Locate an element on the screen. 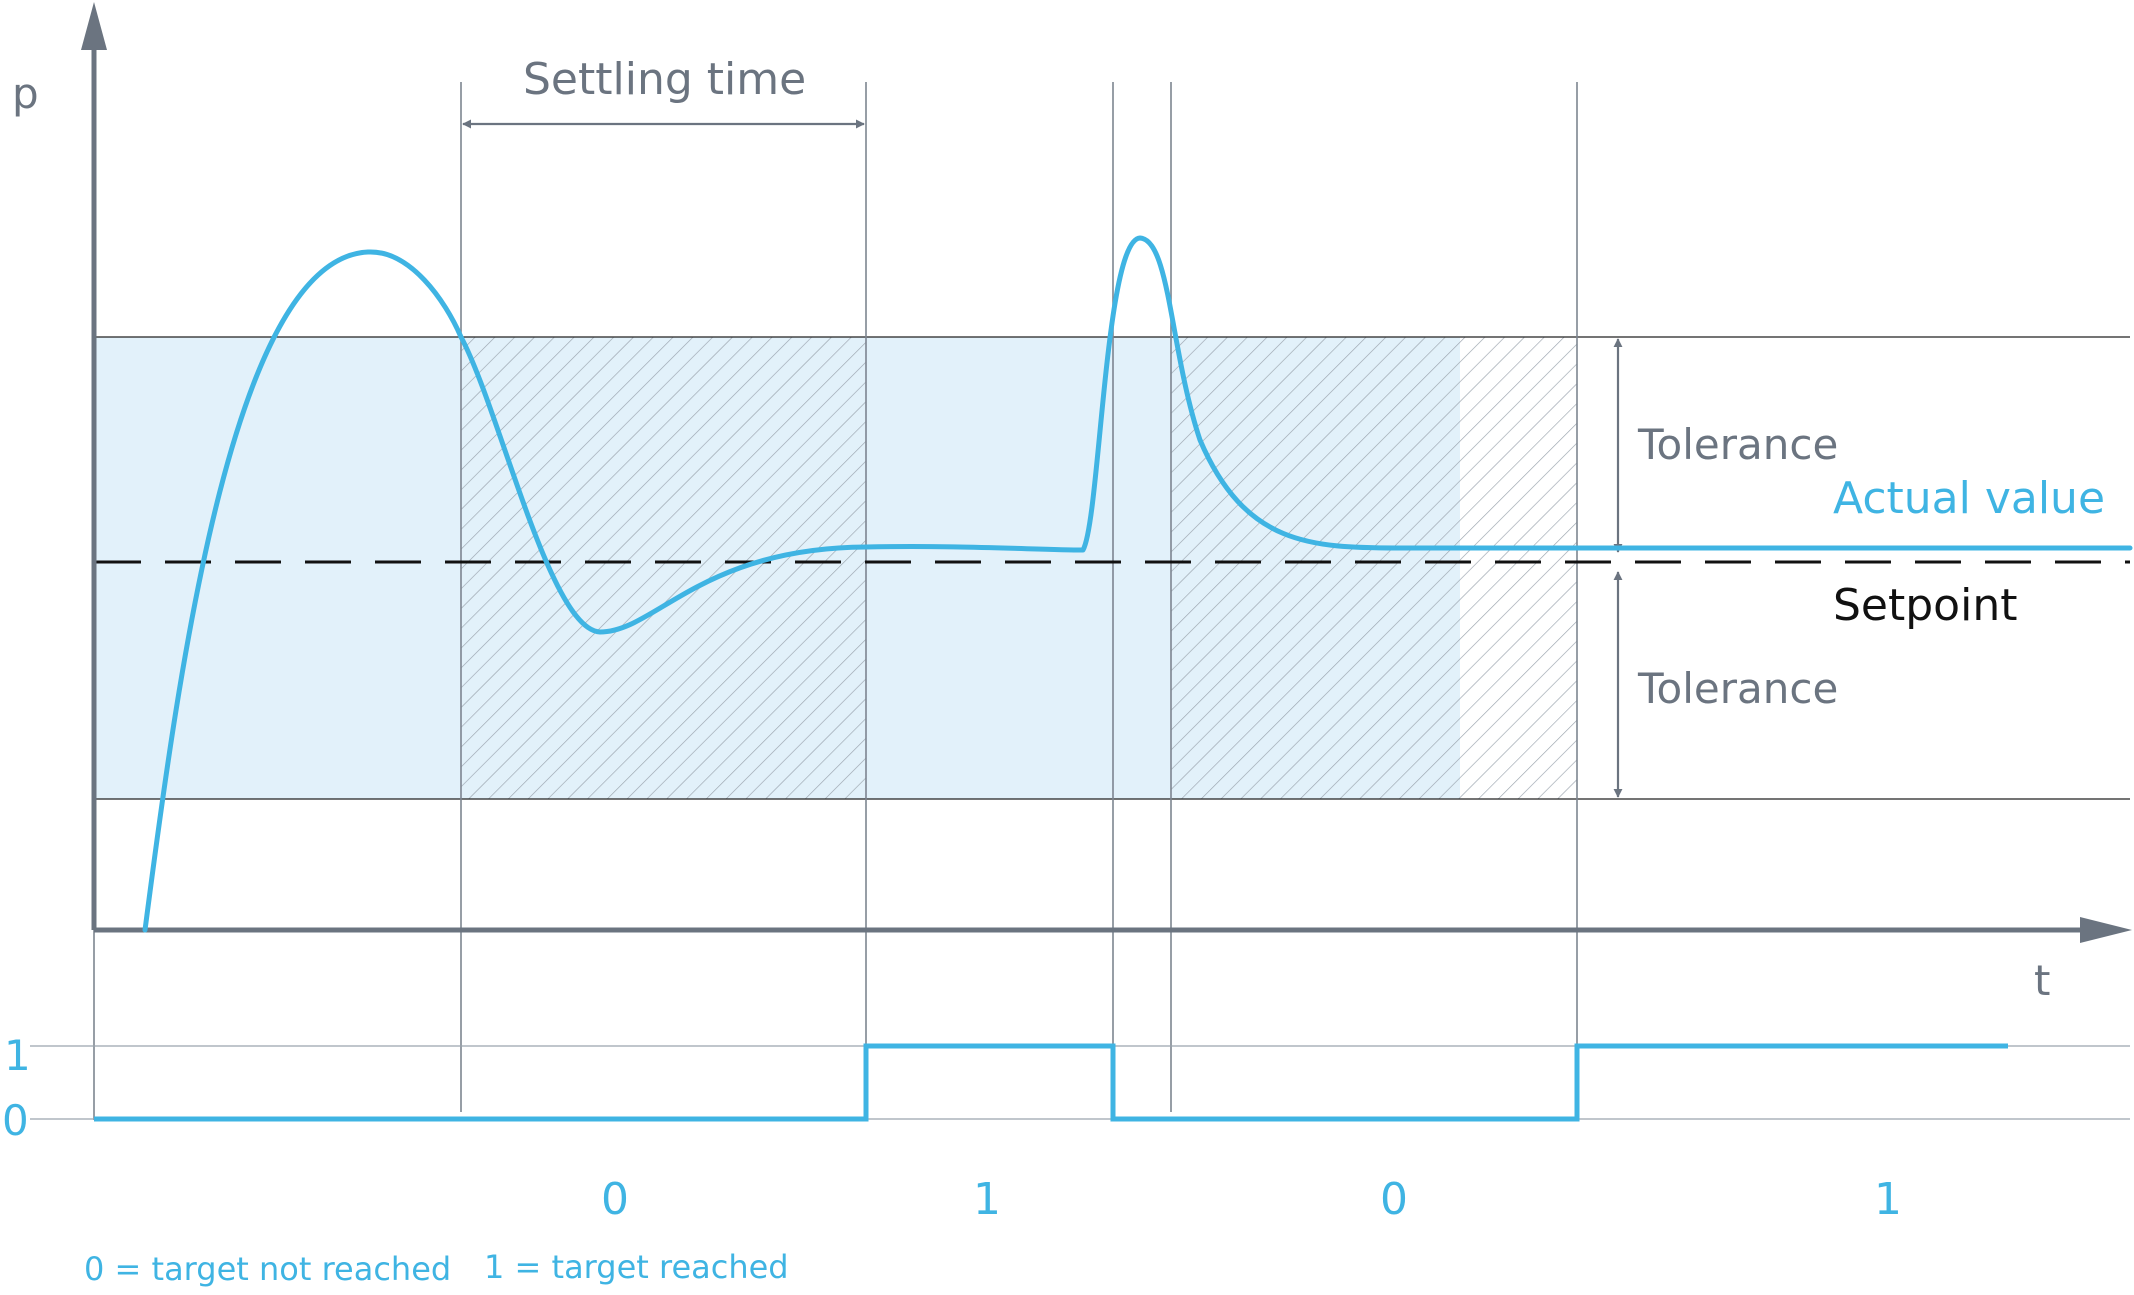  x-axis-label: t is located at coordinates (2042, 980).